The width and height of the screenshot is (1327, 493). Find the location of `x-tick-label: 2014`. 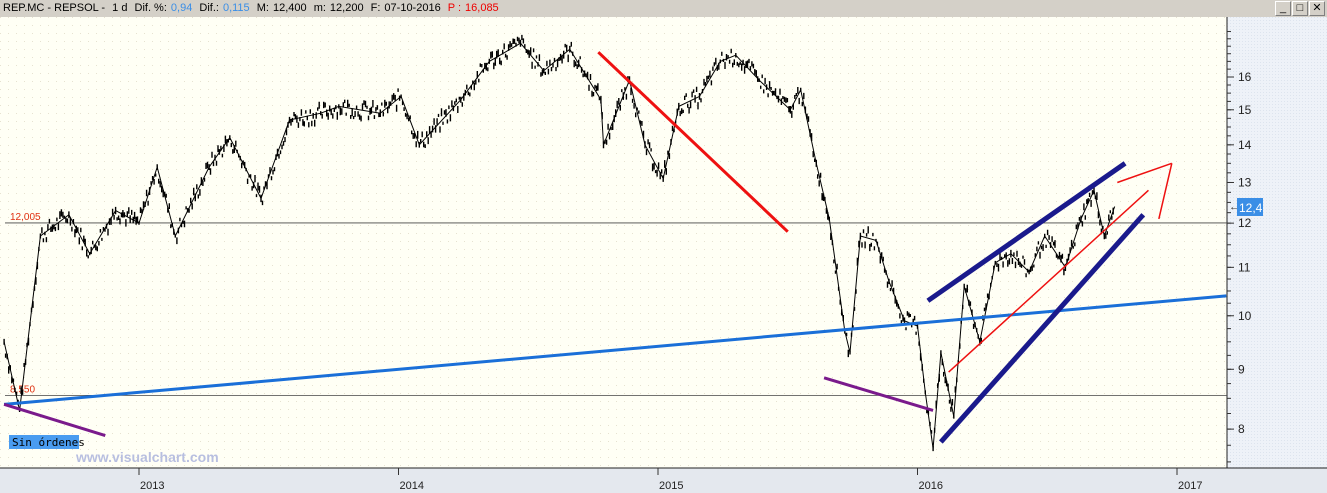

x-tick-label: 2014 is located at coordinates (412, 486).